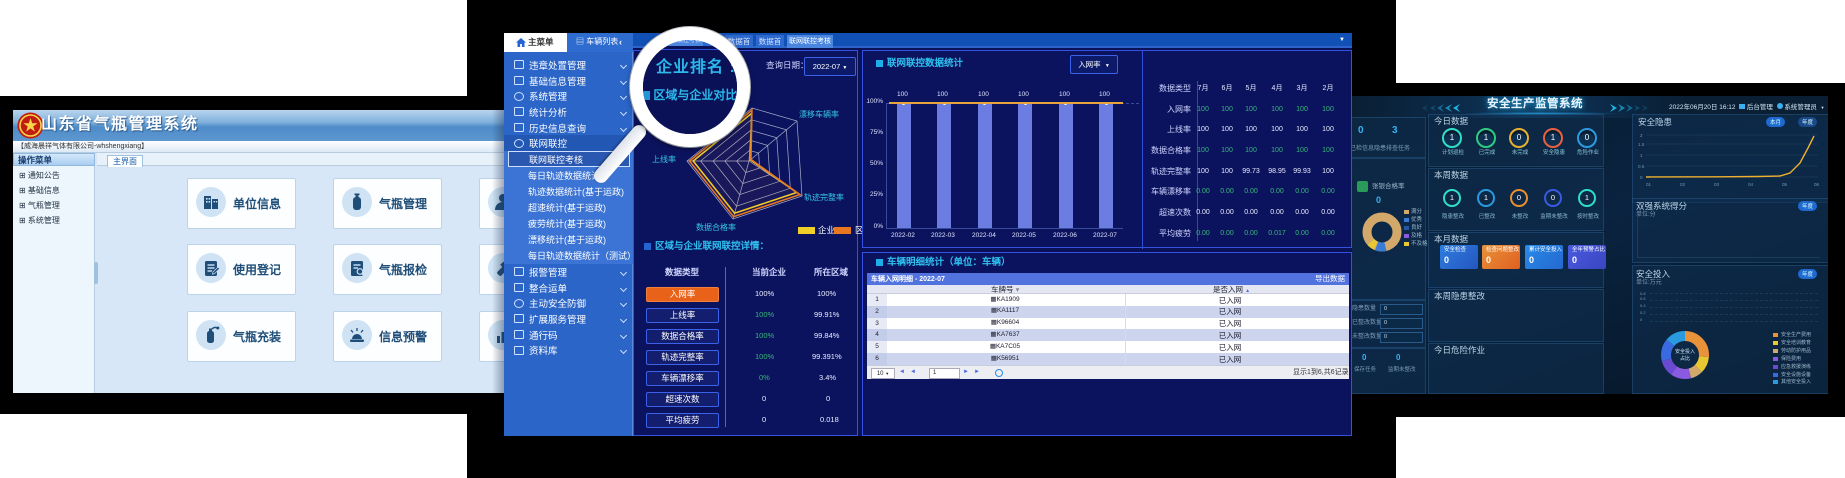 The height and width of the screenshot is (478, 1845). I want to click on svg-text: 06, so click(1817, 184).